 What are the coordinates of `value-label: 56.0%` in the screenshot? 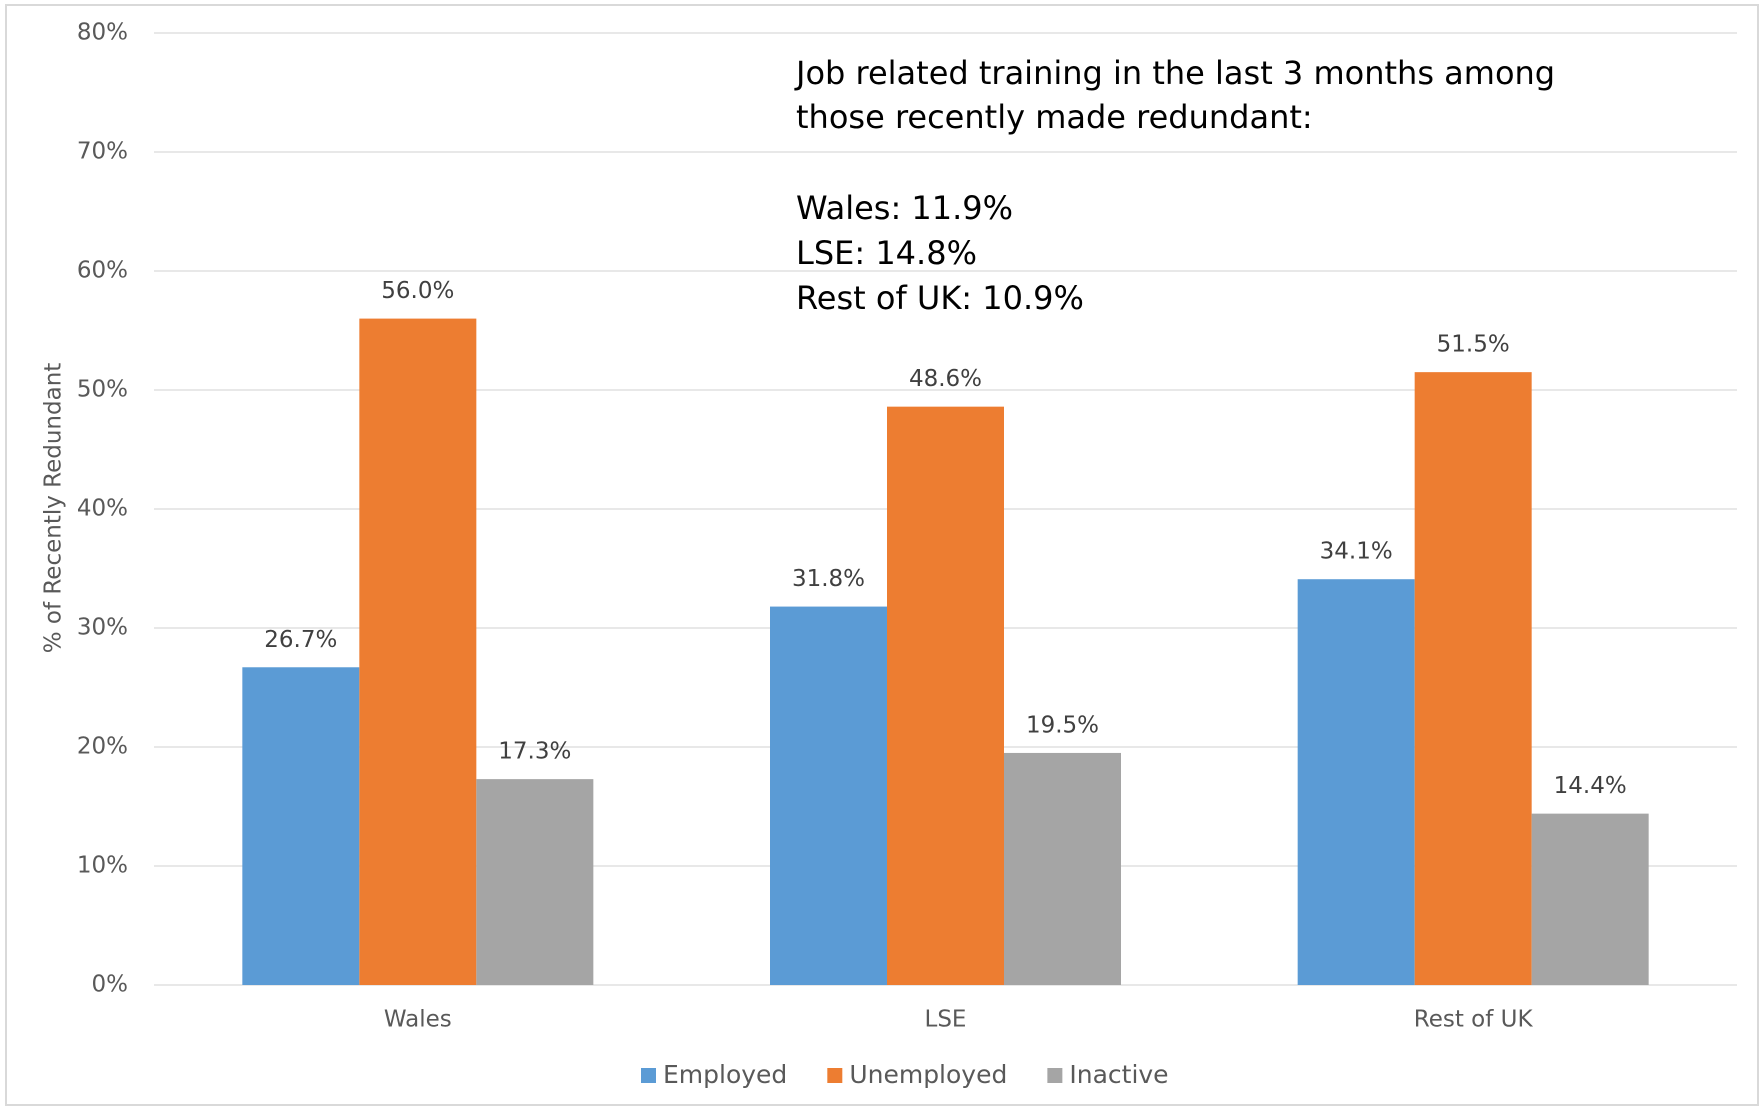 It's located at (417, 291).